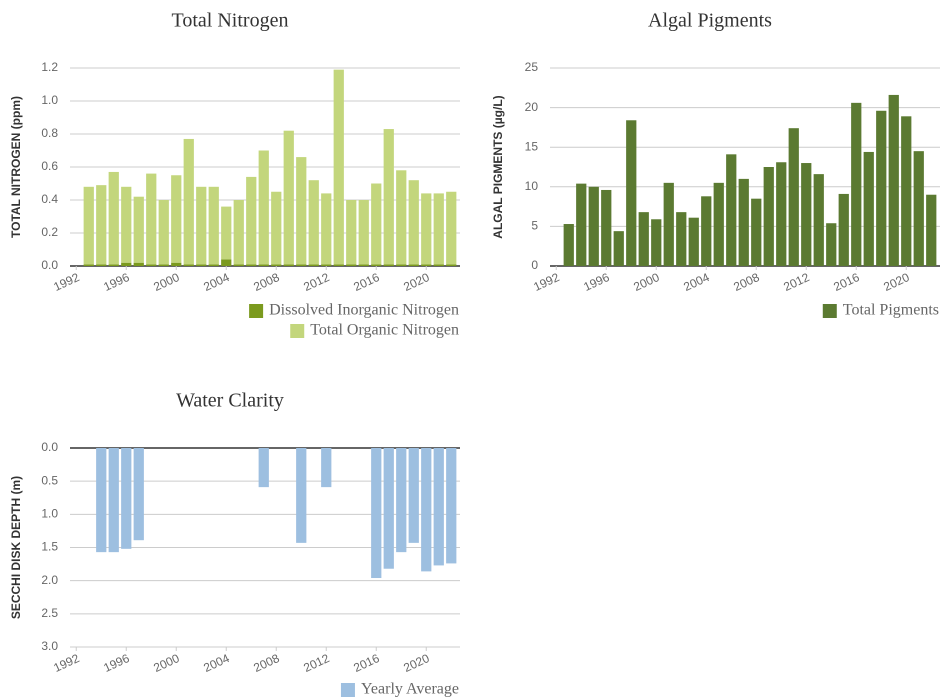  What do you see at coordinates (49, 166) in the screenshot?
I see `y-tick-label: 0.6` at bounding box center [49, 166].